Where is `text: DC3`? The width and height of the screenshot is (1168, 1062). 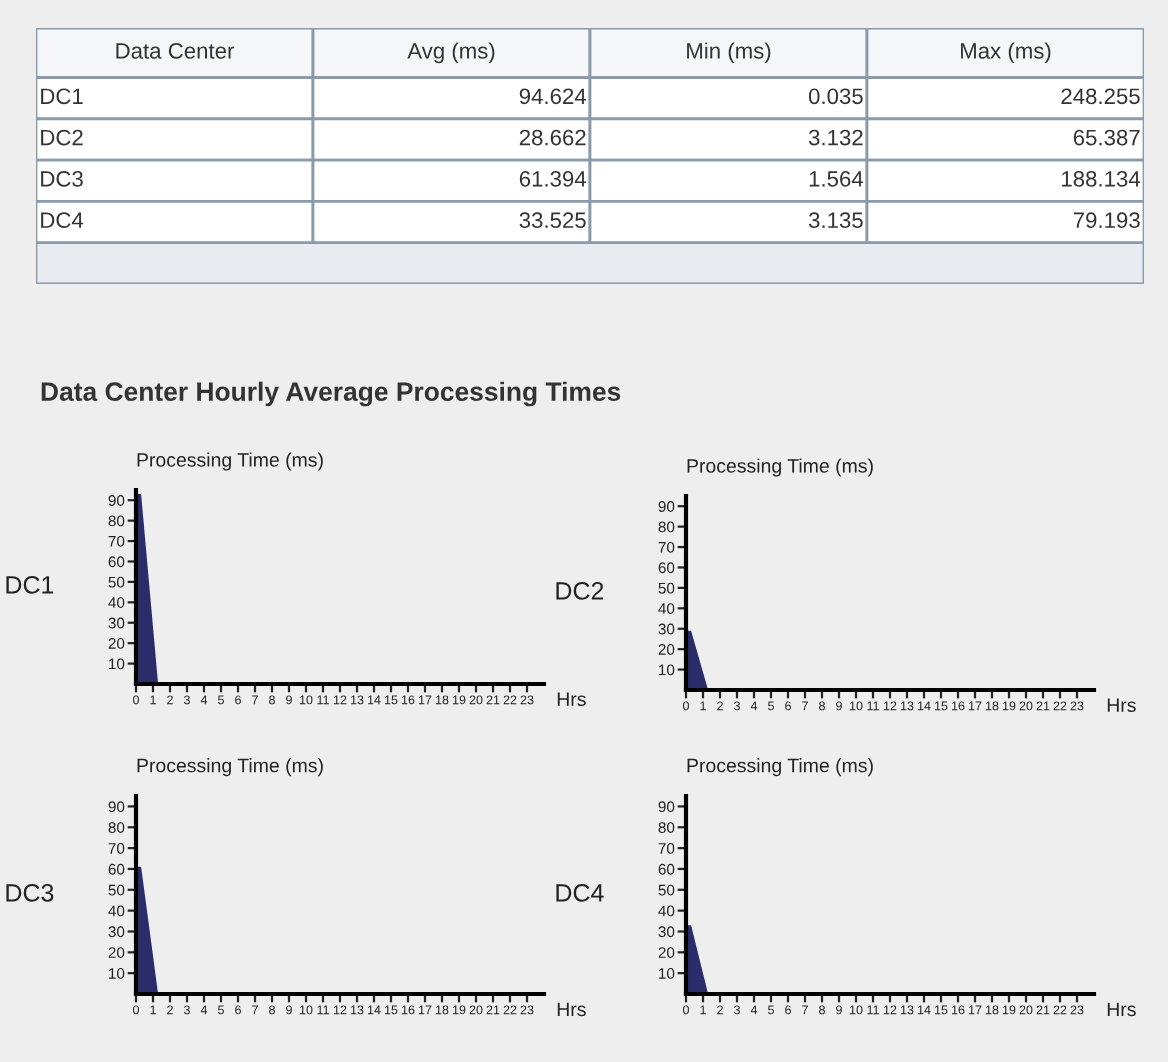
text: DC3 is located at coordinates (30, 893).